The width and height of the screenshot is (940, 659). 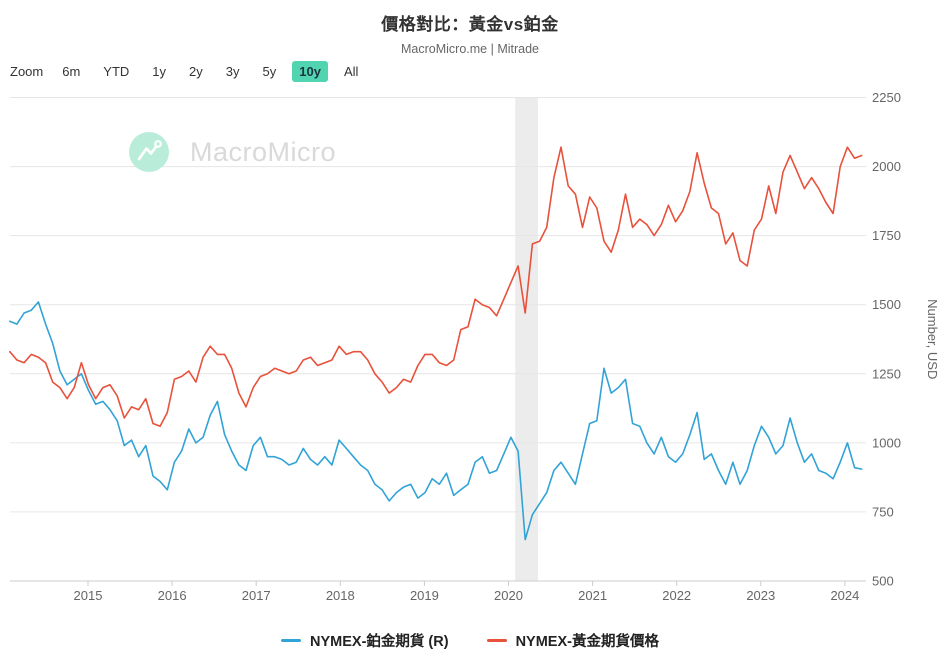 I want to click on legend-item-gold: NYMEX-黃金期貨價格, so click(x=572, y=640).